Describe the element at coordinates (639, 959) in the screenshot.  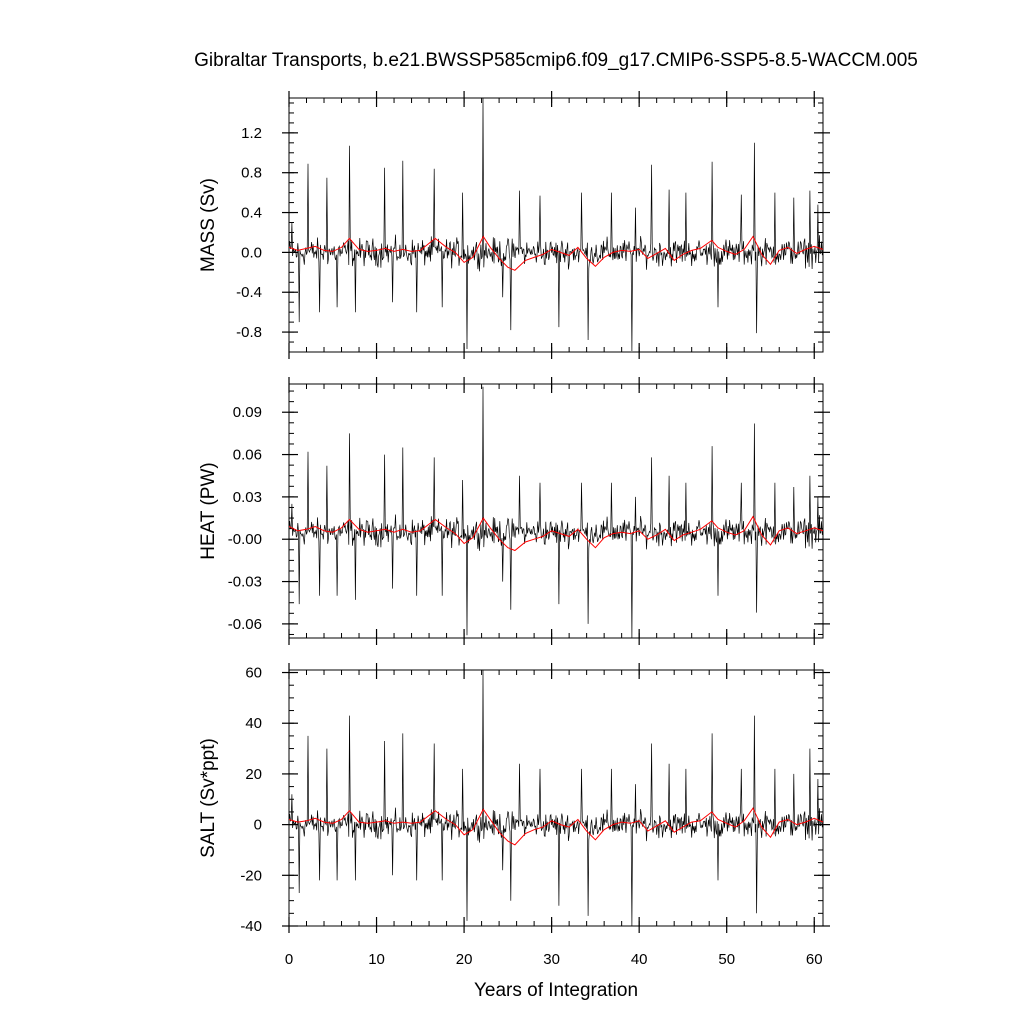
I see `x-tick-label: 40` at that location.